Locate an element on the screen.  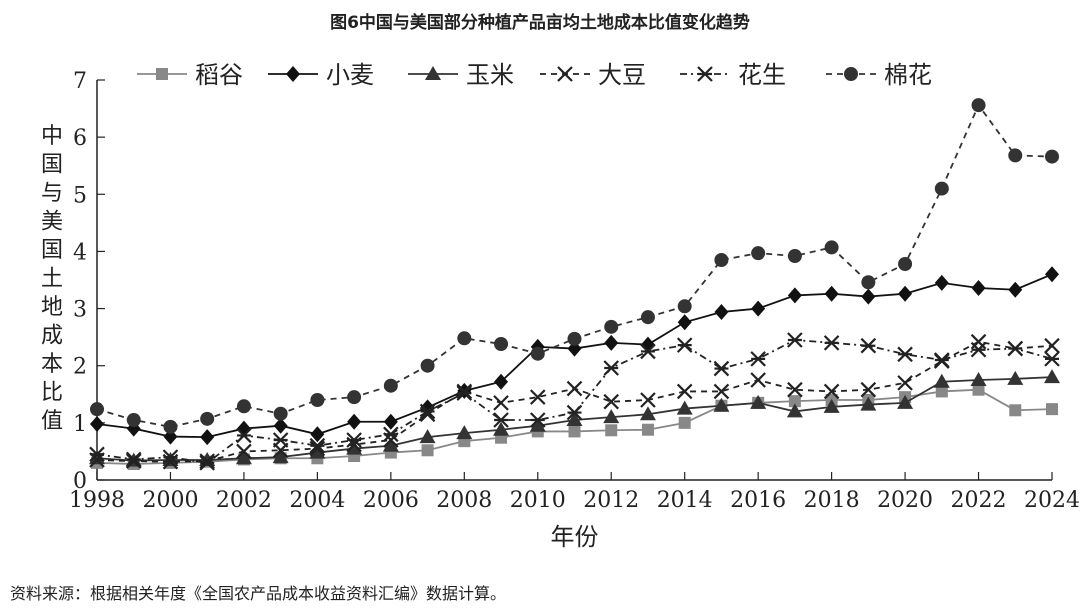
x-axis-label: 年份 is located at coordinates (575, 537).